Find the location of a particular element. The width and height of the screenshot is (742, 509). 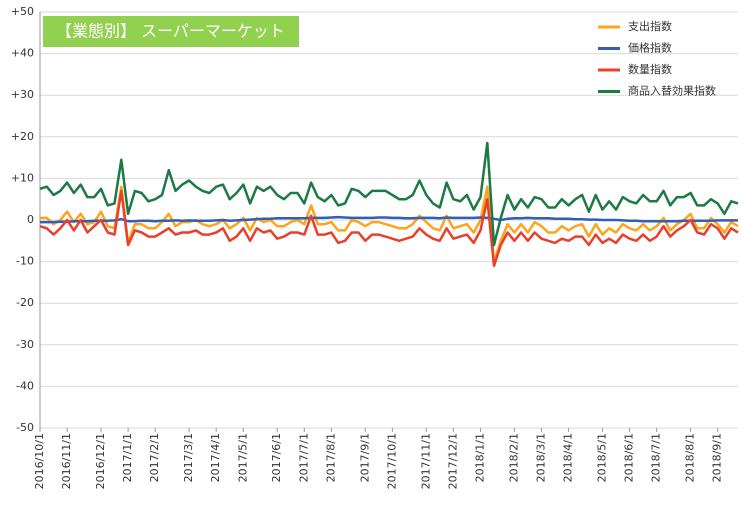

x-tick-label: 2018/5/1 is located at coordinates (601, 457).